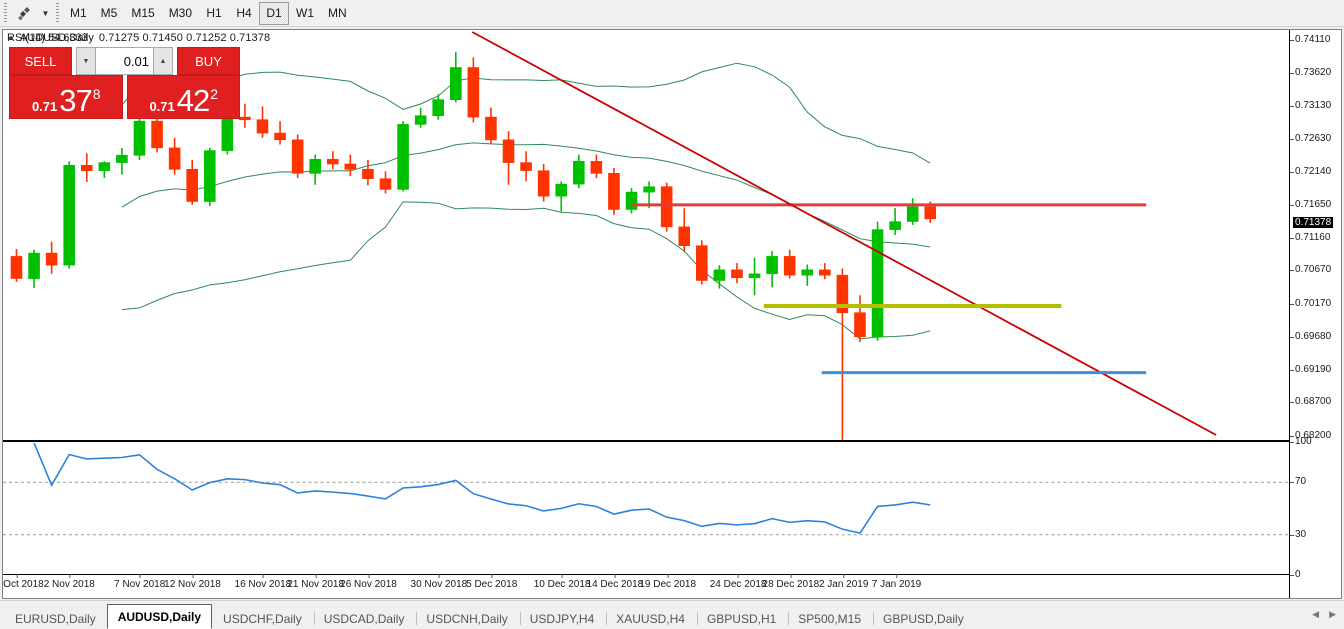 Image resolution: width=1344 pixels, height=629 pixels. I want to click on timeframe-button-m15: M15, so click(143, 13).